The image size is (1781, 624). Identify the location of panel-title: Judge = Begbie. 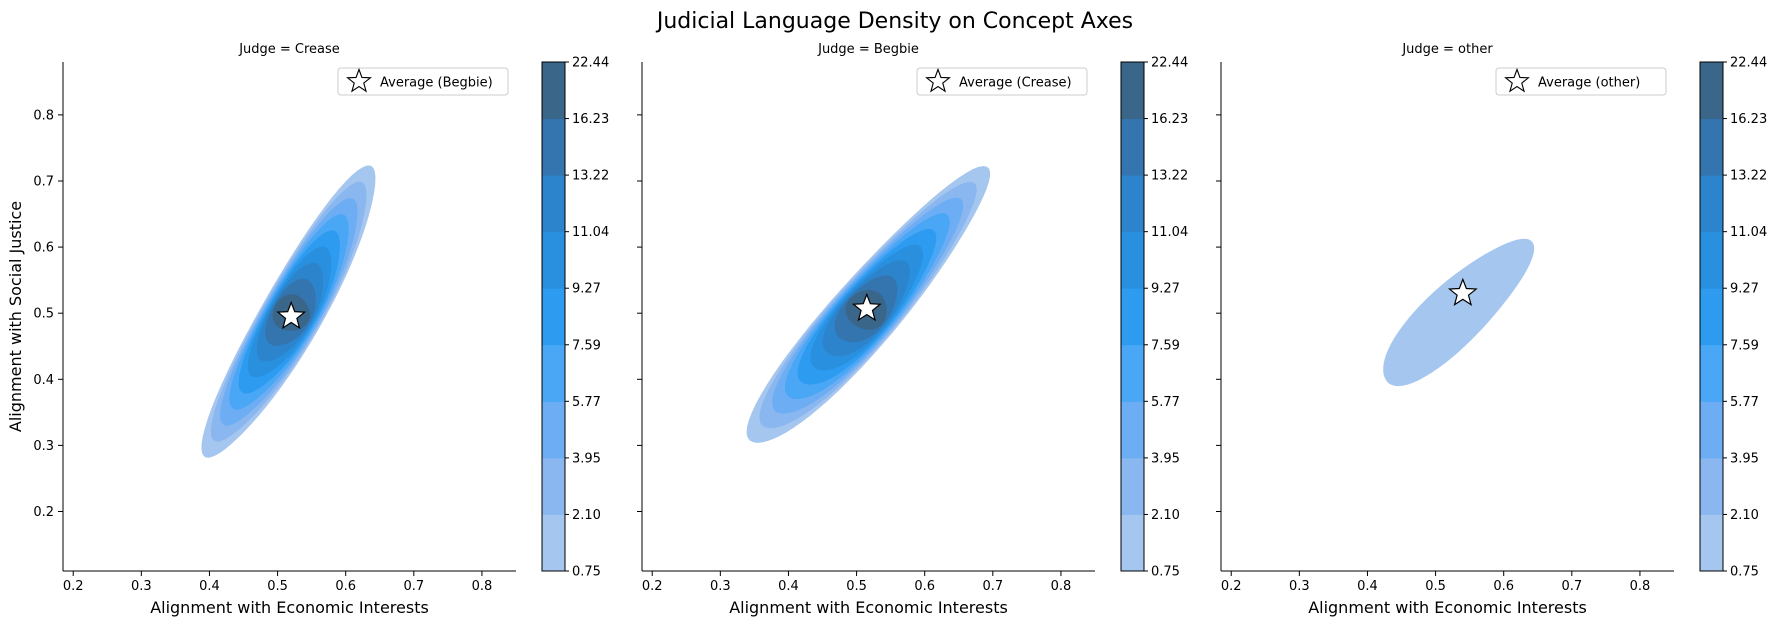
(868, 49).